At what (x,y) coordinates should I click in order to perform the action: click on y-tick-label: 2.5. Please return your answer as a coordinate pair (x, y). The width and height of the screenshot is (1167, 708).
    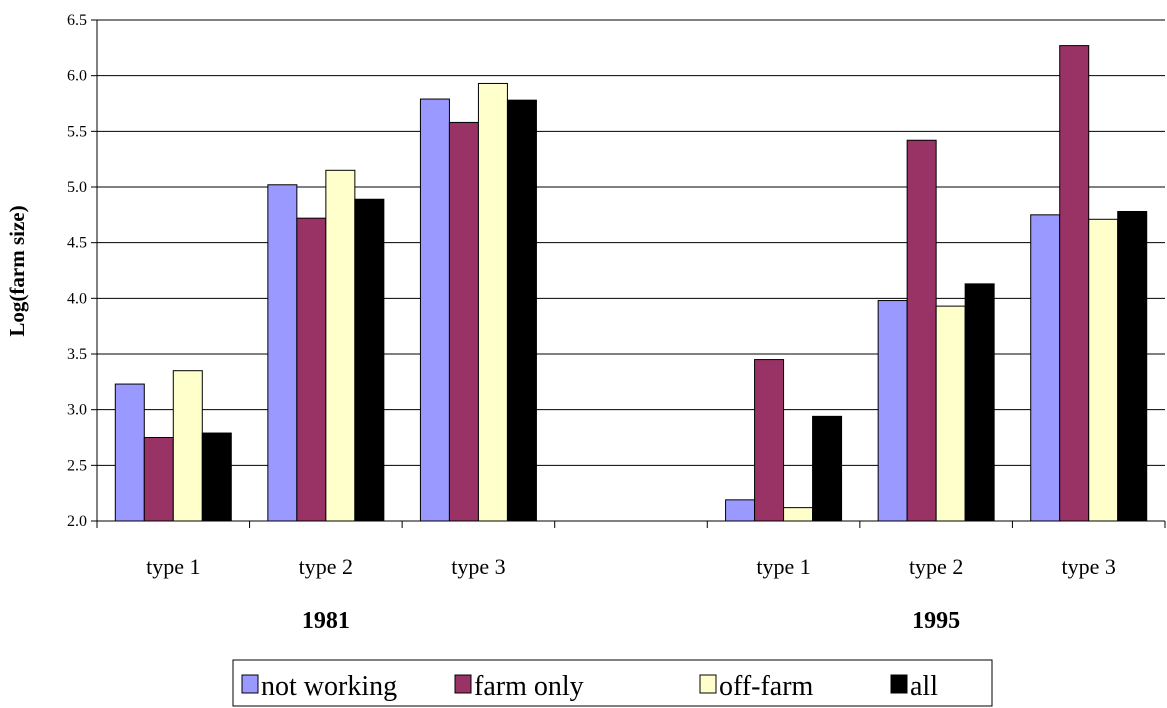
    Looking at the image, I should click on (77, 465).